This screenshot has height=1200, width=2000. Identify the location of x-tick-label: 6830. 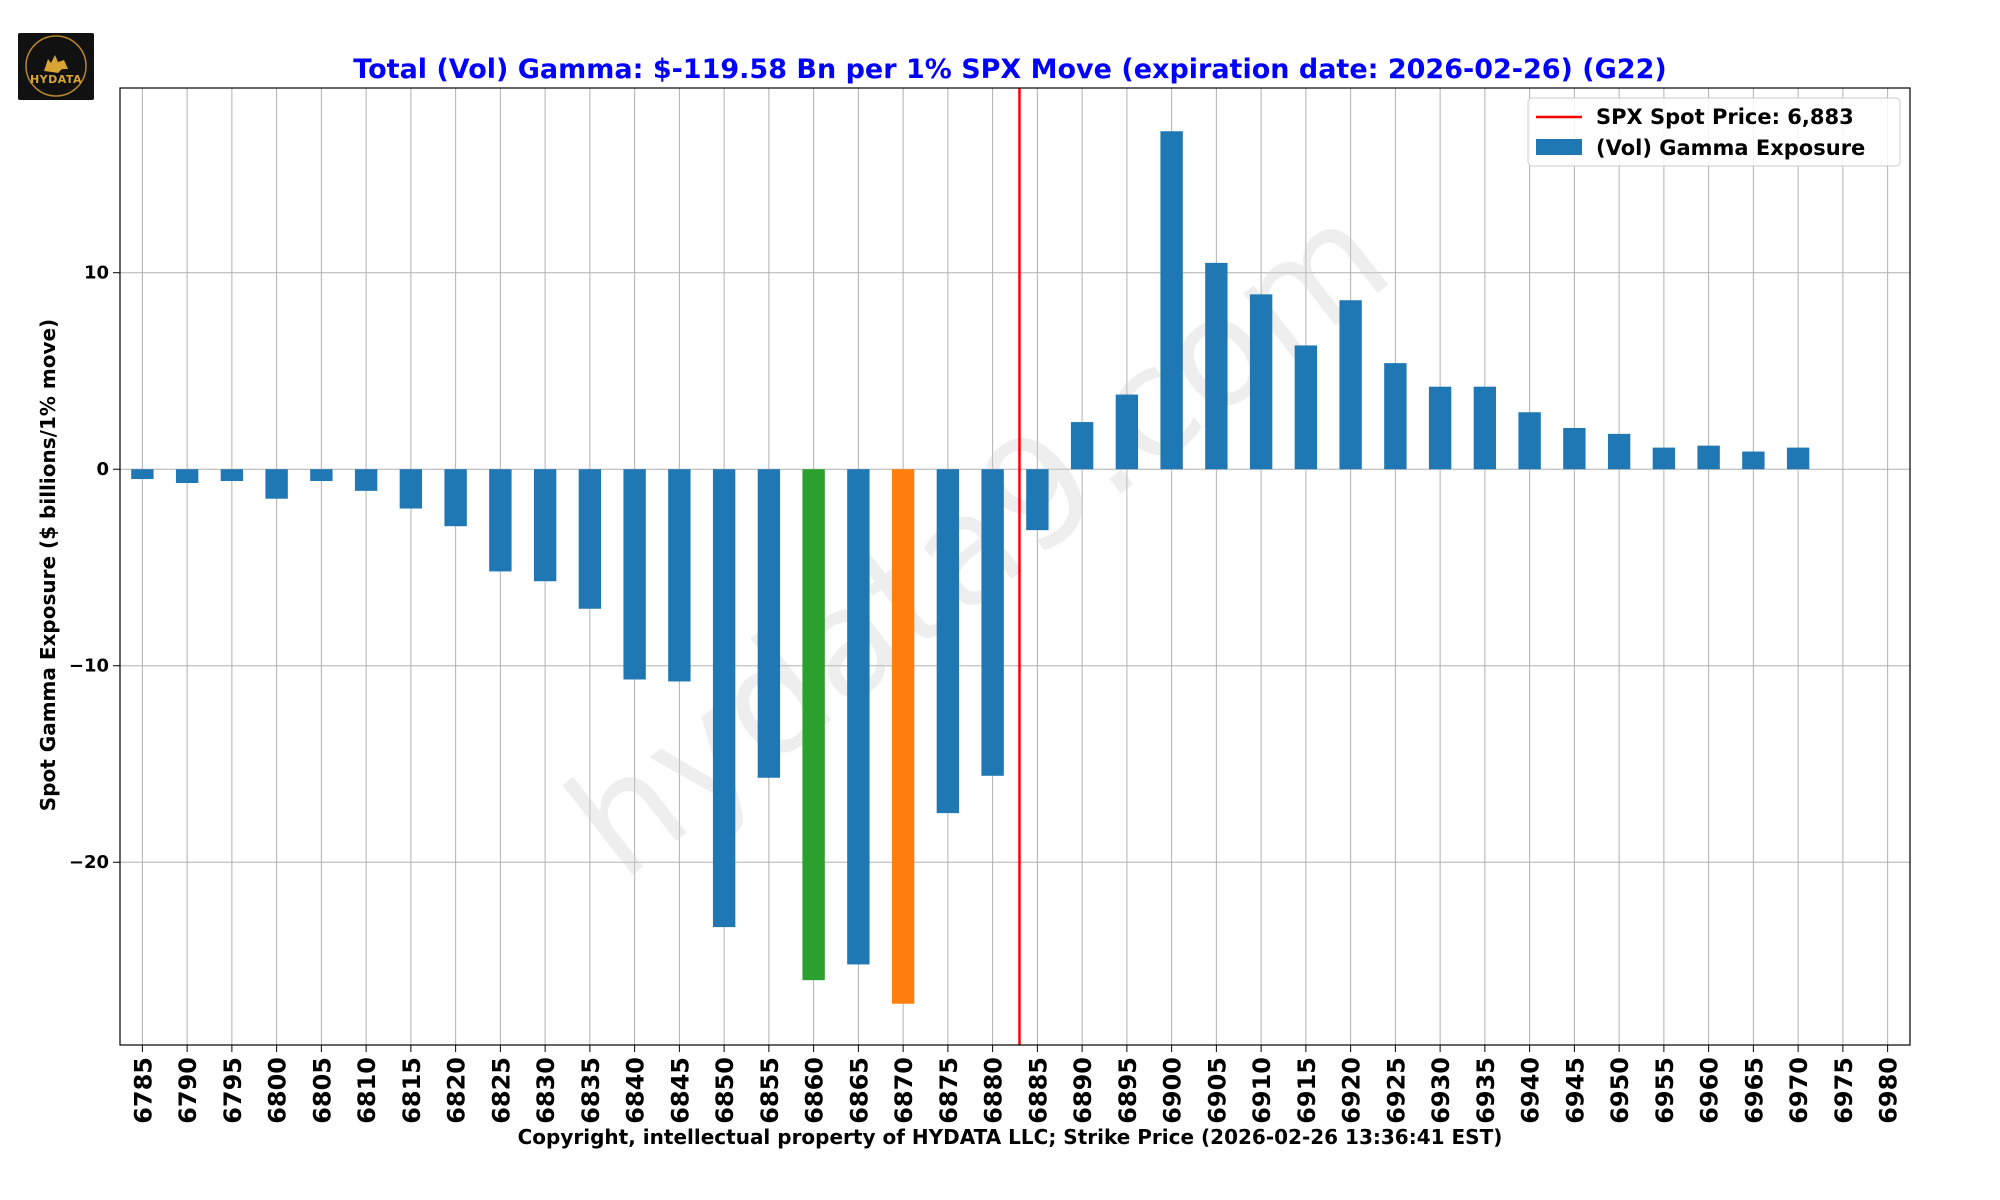
(546, 1090).